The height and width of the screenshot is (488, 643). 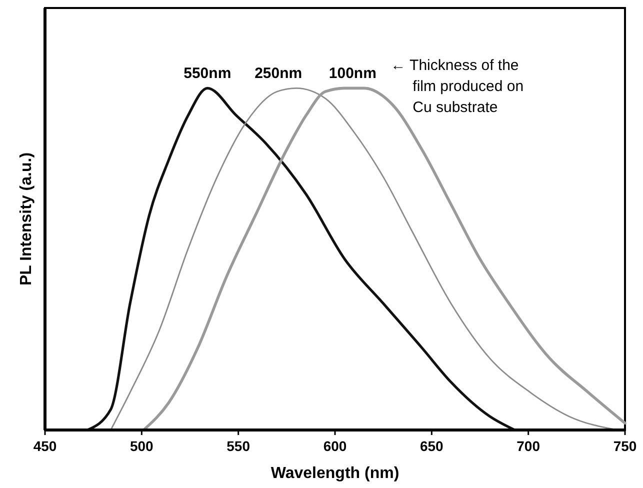 I want to click on series-label: 250nm, so click(x=278, y=73).